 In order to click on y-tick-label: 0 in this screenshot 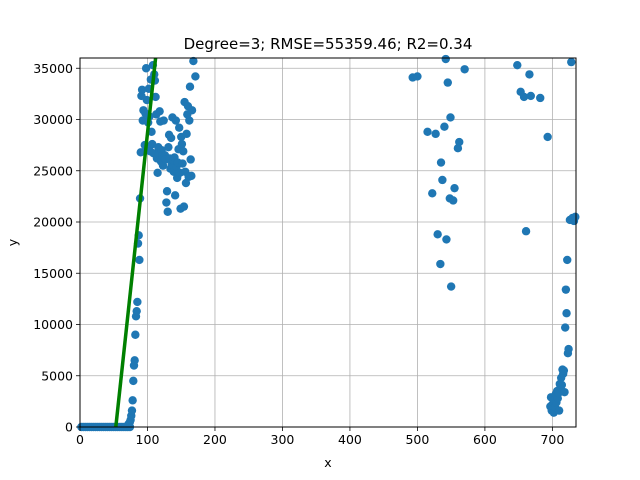, I will do `click(69, 427)`.